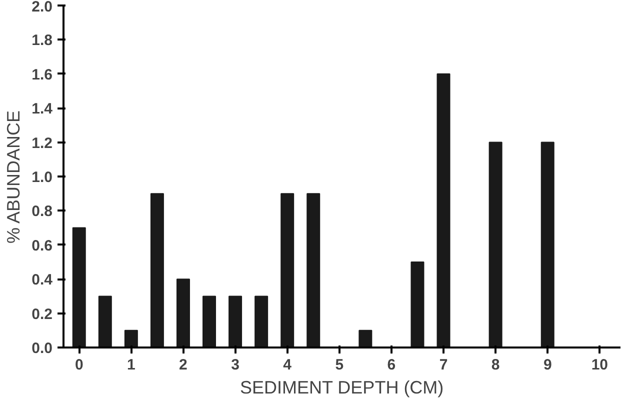 The height and width of the screenshot is (405, 644). What do you see at coordinates (287, 365) in the screenshot?
I see `x-tick-label: 4` at bounding box center [287, 365].